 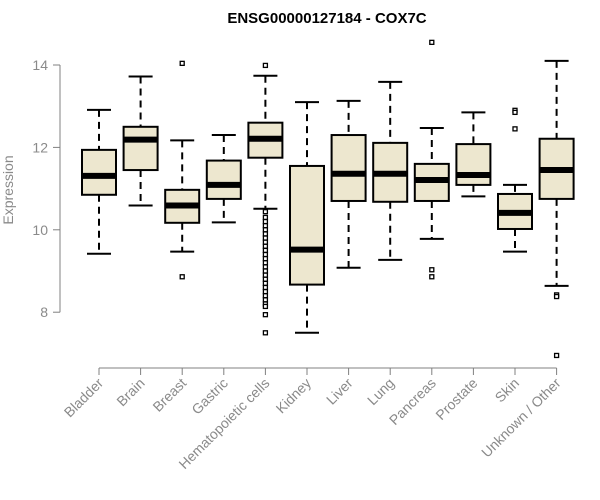 I want to click on box-liver, so click(x=348, y=184).